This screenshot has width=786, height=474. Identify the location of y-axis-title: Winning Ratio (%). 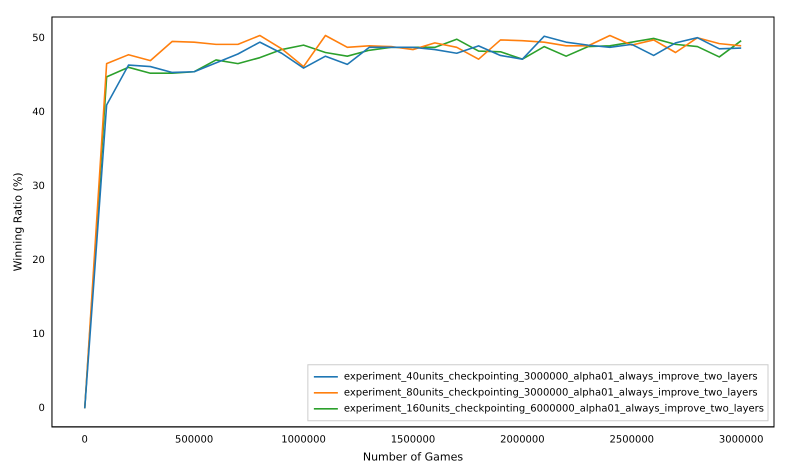
(17, 222).